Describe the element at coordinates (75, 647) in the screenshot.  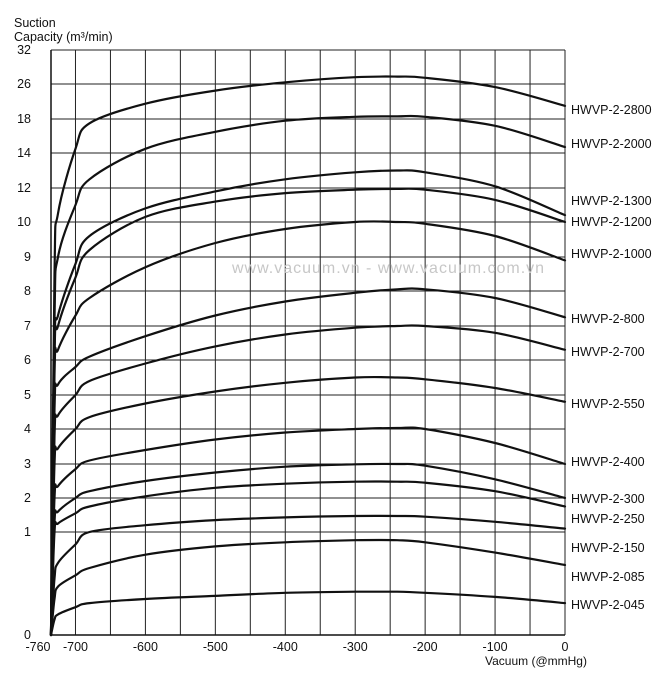
I see `x-tick-label: -700` at that location.